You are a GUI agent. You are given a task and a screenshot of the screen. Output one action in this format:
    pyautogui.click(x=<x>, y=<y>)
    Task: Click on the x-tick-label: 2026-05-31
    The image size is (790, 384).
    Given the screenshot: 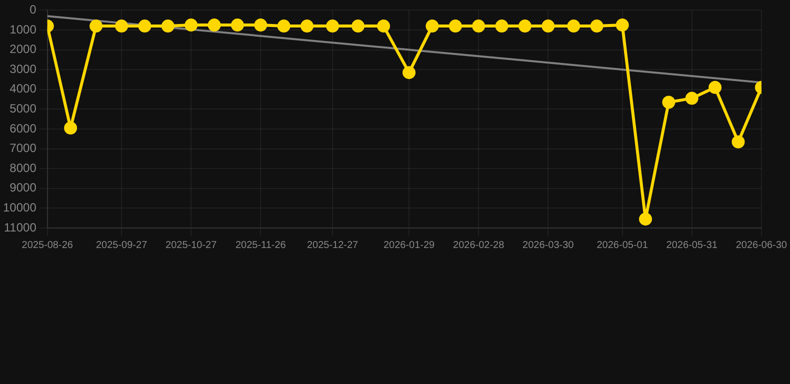 What is the action you would take?
    pyautogui.click(x=692, y=245)
    